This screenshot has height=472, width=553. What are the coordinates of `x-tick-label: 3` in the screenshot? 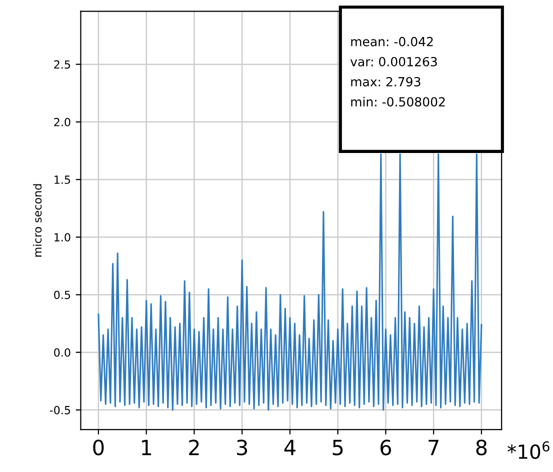 It's located at (242, 448).